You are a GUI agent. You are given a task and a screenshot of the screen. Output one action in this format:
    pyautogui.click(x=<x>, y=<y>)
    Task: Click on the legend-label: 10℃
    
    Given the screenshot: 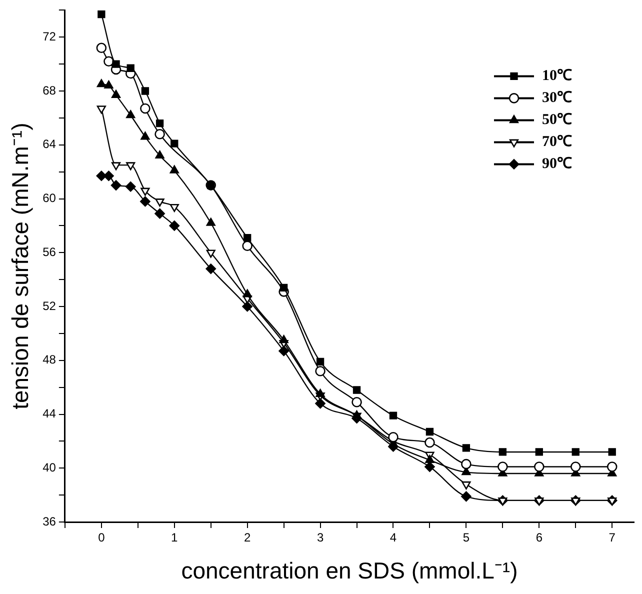 What is the action you would take?
    pyautogui.click(x=557, y=76)
    